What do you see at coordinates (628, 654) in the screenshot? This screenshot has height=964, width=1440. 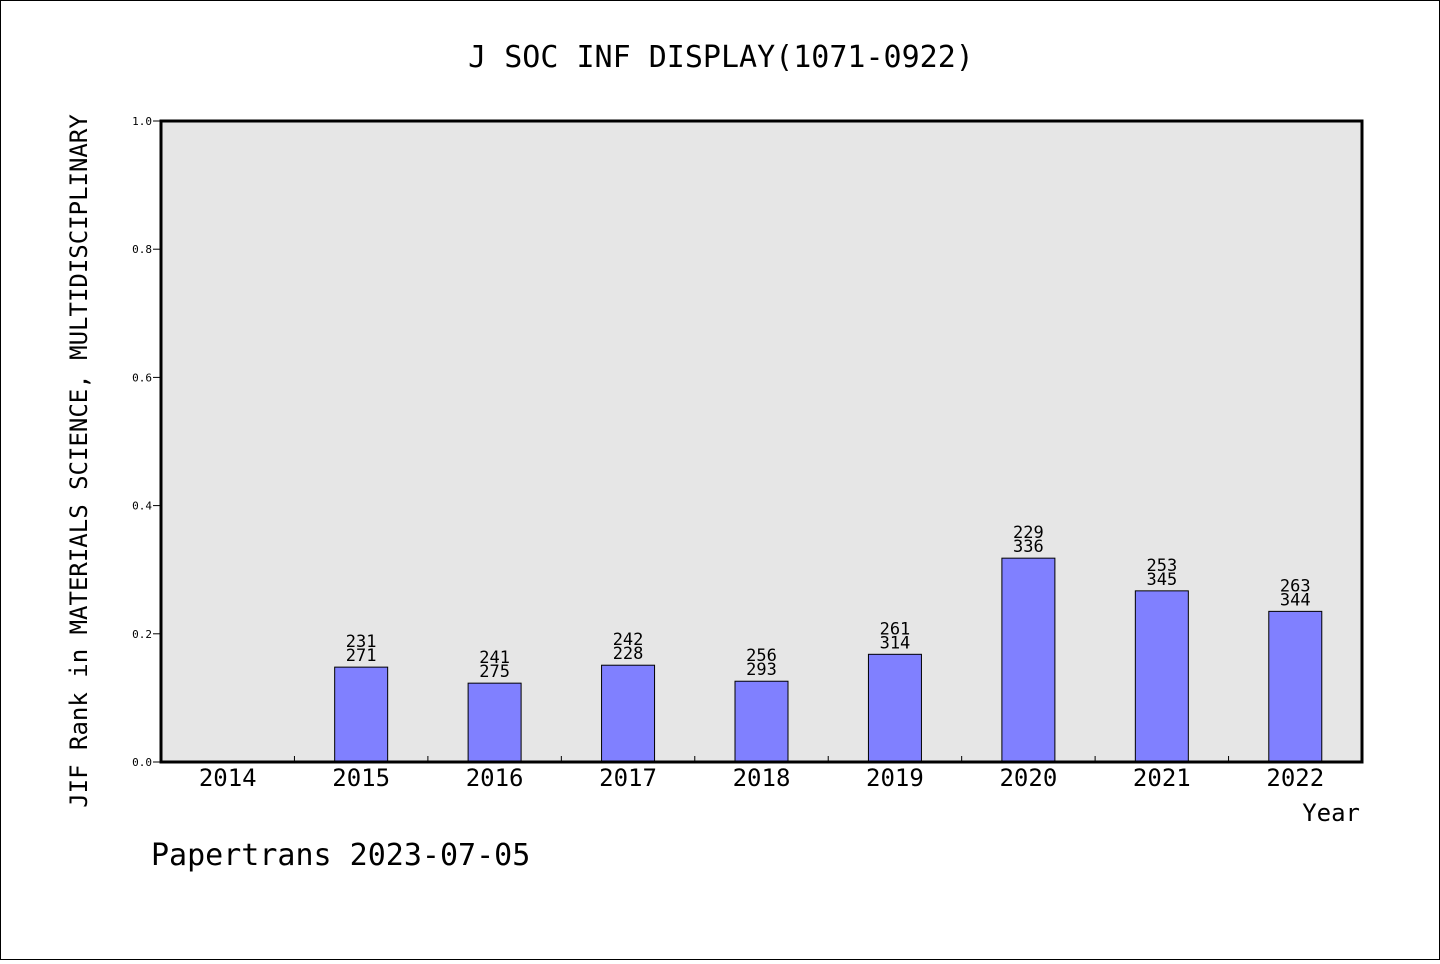 I see `bar-total-label: 228` at bounding box center [628, 654].